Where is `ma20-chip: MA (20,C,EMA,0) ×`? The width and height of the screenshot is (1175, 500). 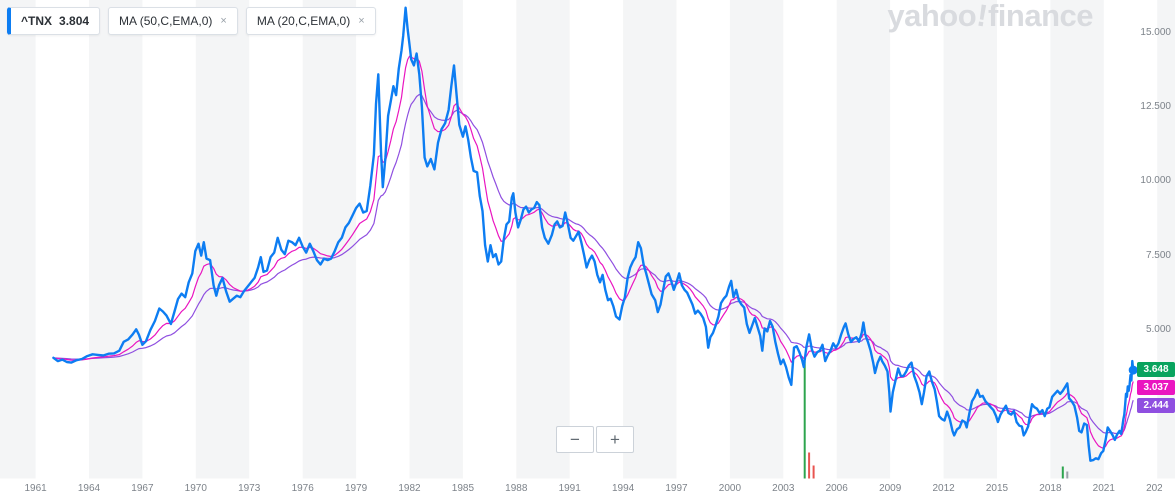 ma20-chip: MA (20,C,EMA,0) × is located at coordinates (310, 21).